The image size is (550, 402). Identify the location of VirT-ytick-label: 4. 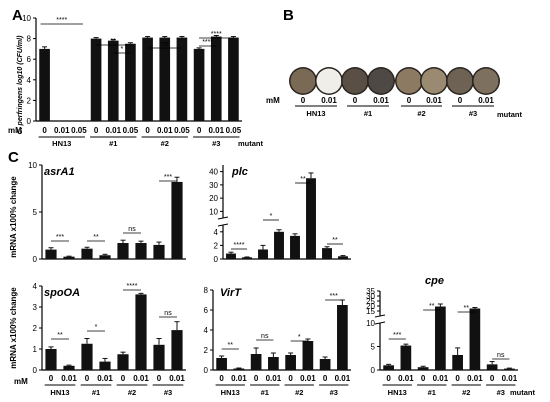
(206, 330).